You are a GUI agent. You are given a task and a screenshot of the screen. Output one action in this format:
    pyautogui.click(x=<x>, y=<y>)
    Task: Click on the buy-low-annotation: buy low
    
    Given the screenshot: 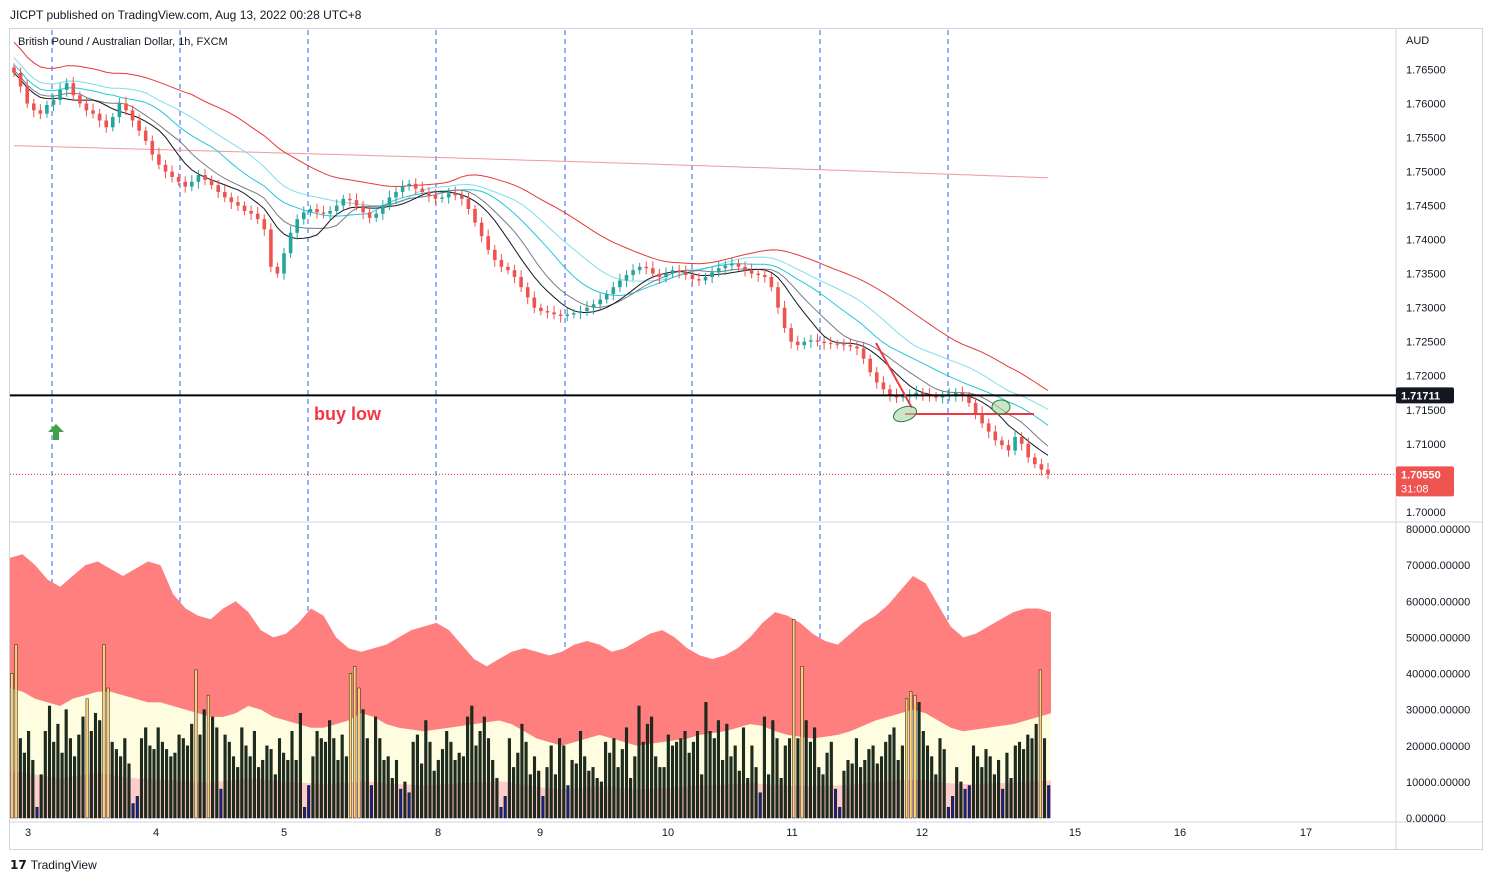 What is the action you would take?
    pyautogui.click(x=348, y=414)
    